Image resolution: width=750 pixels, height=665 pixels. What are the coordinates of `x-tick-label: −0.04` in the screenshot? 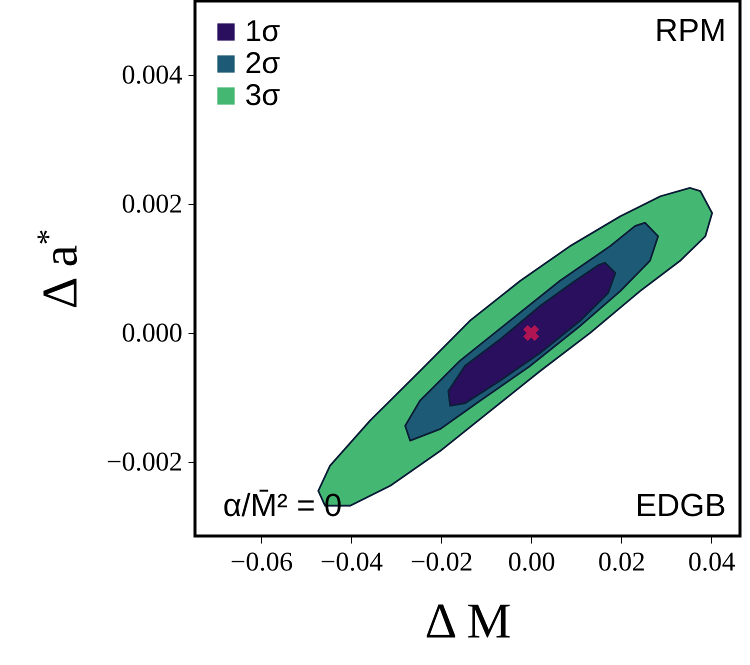 It's located at (352, 561).